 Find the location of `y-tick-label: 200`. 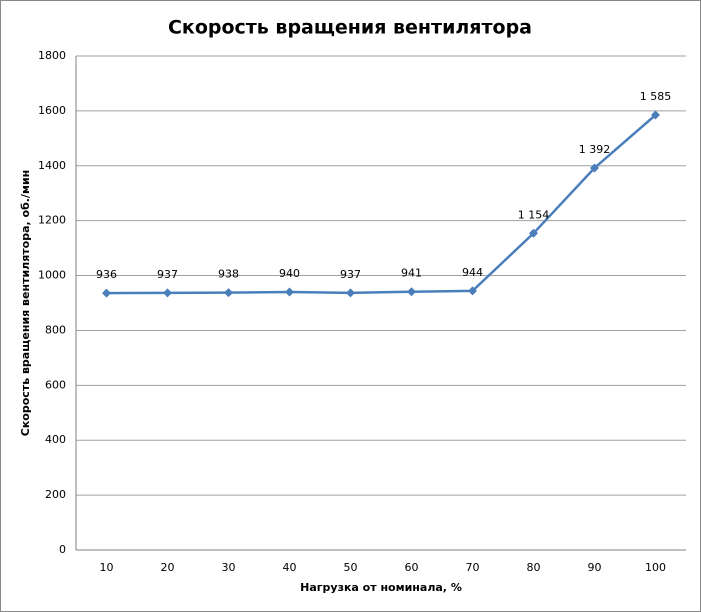

y-tick-label: 200 is located at coordinates (55, 494).